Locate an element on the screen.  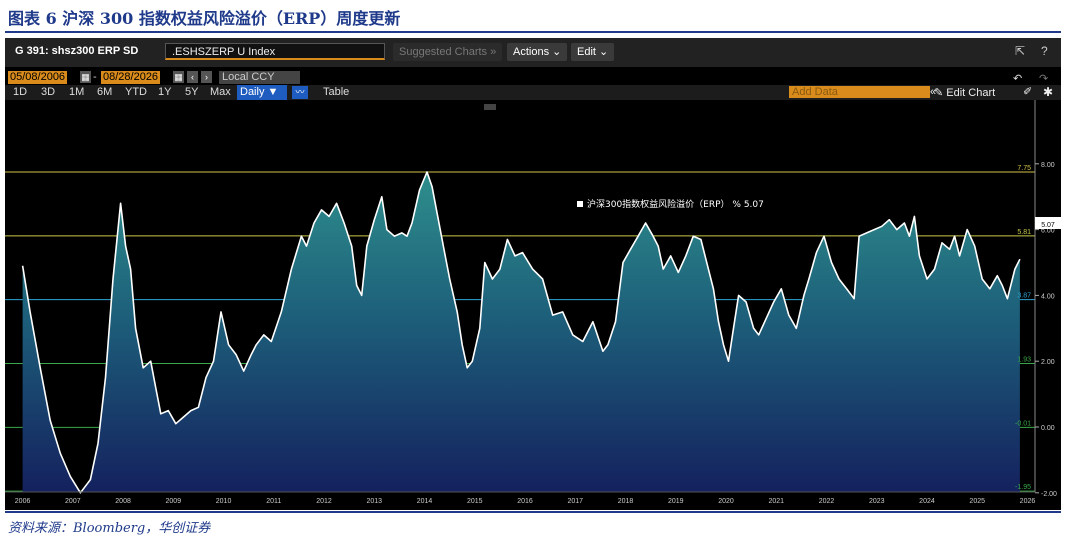
reference-line-label: 5.81 is located at coordinates (1024, 232).